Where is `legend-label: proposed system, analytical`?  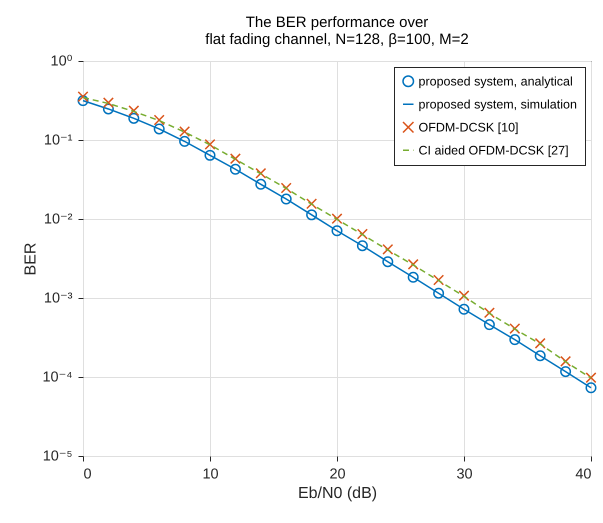
legend-label: proposed system, analytical is located at coordinates (495, 81).